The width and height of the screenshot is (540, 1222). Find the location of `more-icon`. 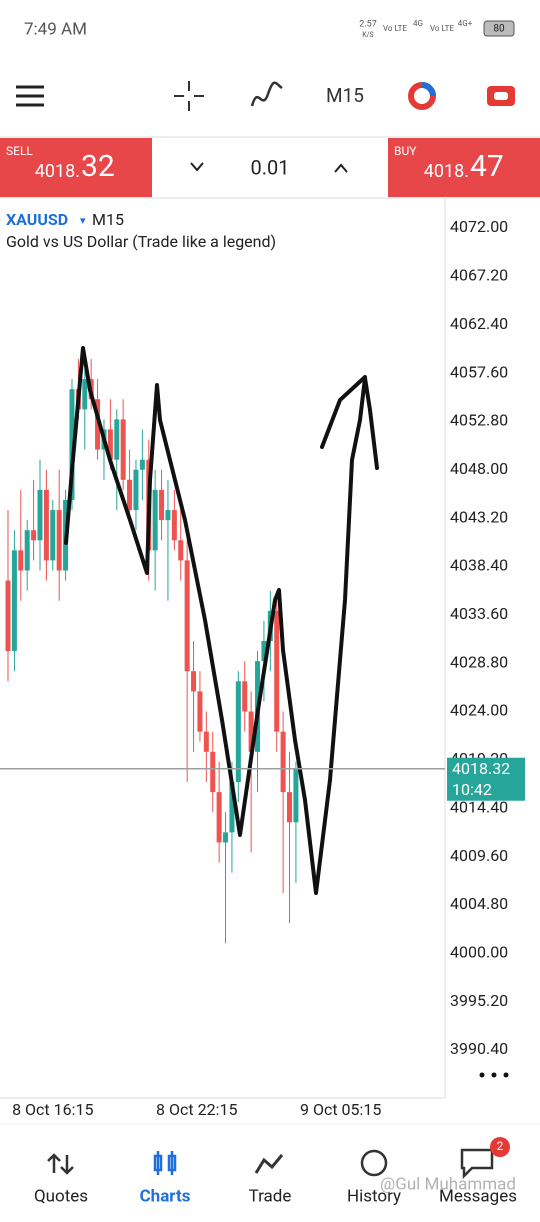

more-icon is located at coordinates (494, 1075).